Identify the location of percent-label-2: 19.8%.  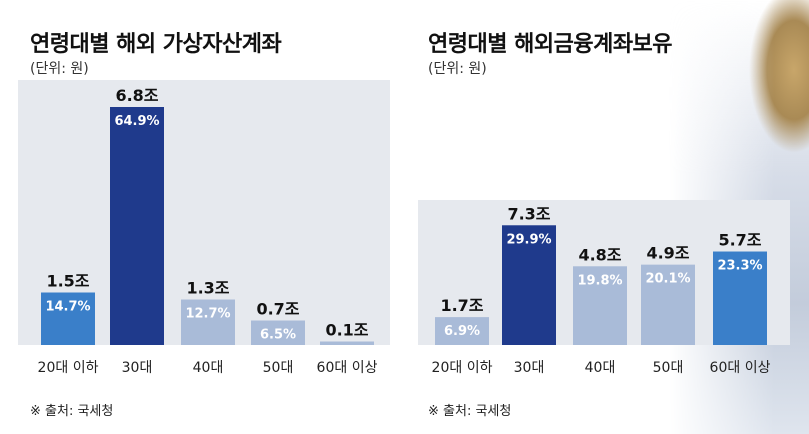
(599, 280).